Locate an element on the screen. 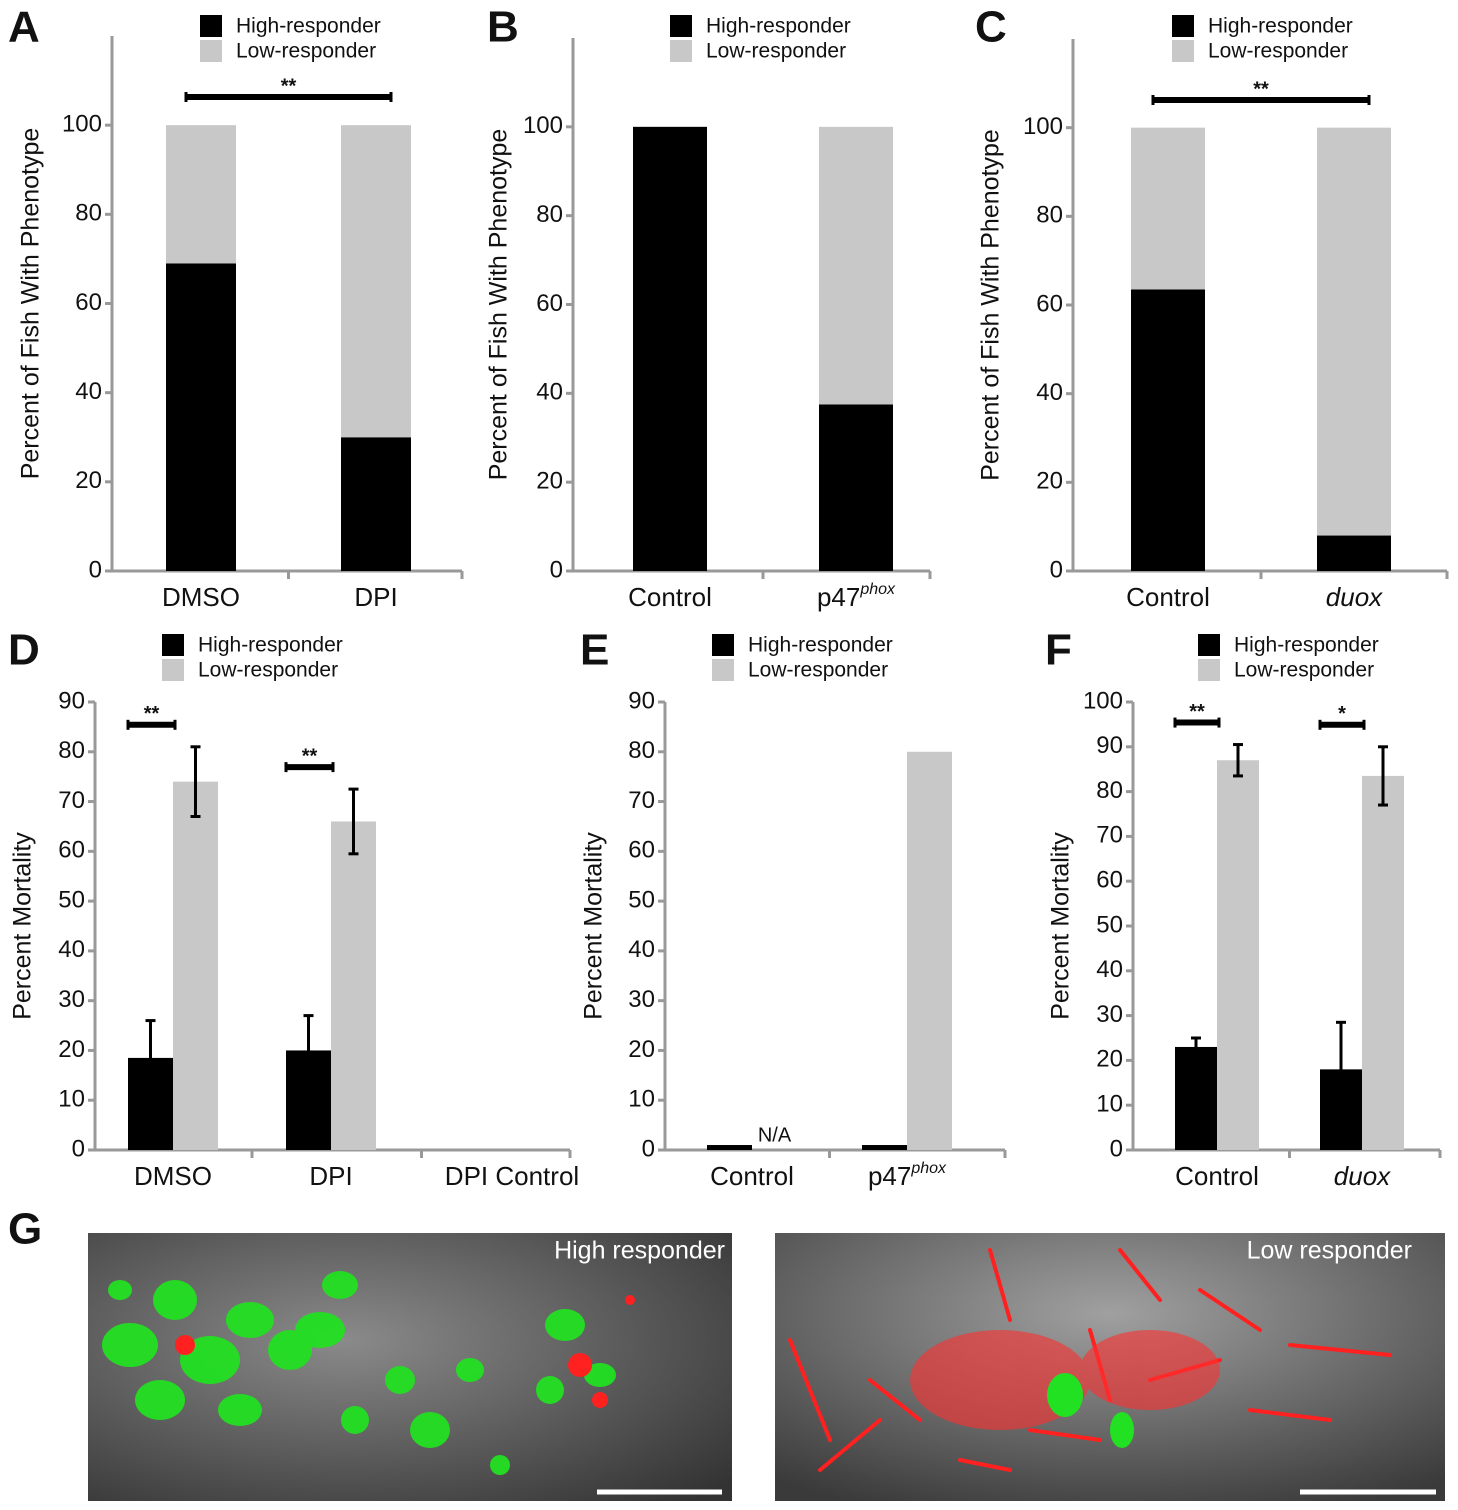 Image resolution: width=1458 pixels, height=1510 pixels. panel-letter: G is located at coordinates (25, 1229).